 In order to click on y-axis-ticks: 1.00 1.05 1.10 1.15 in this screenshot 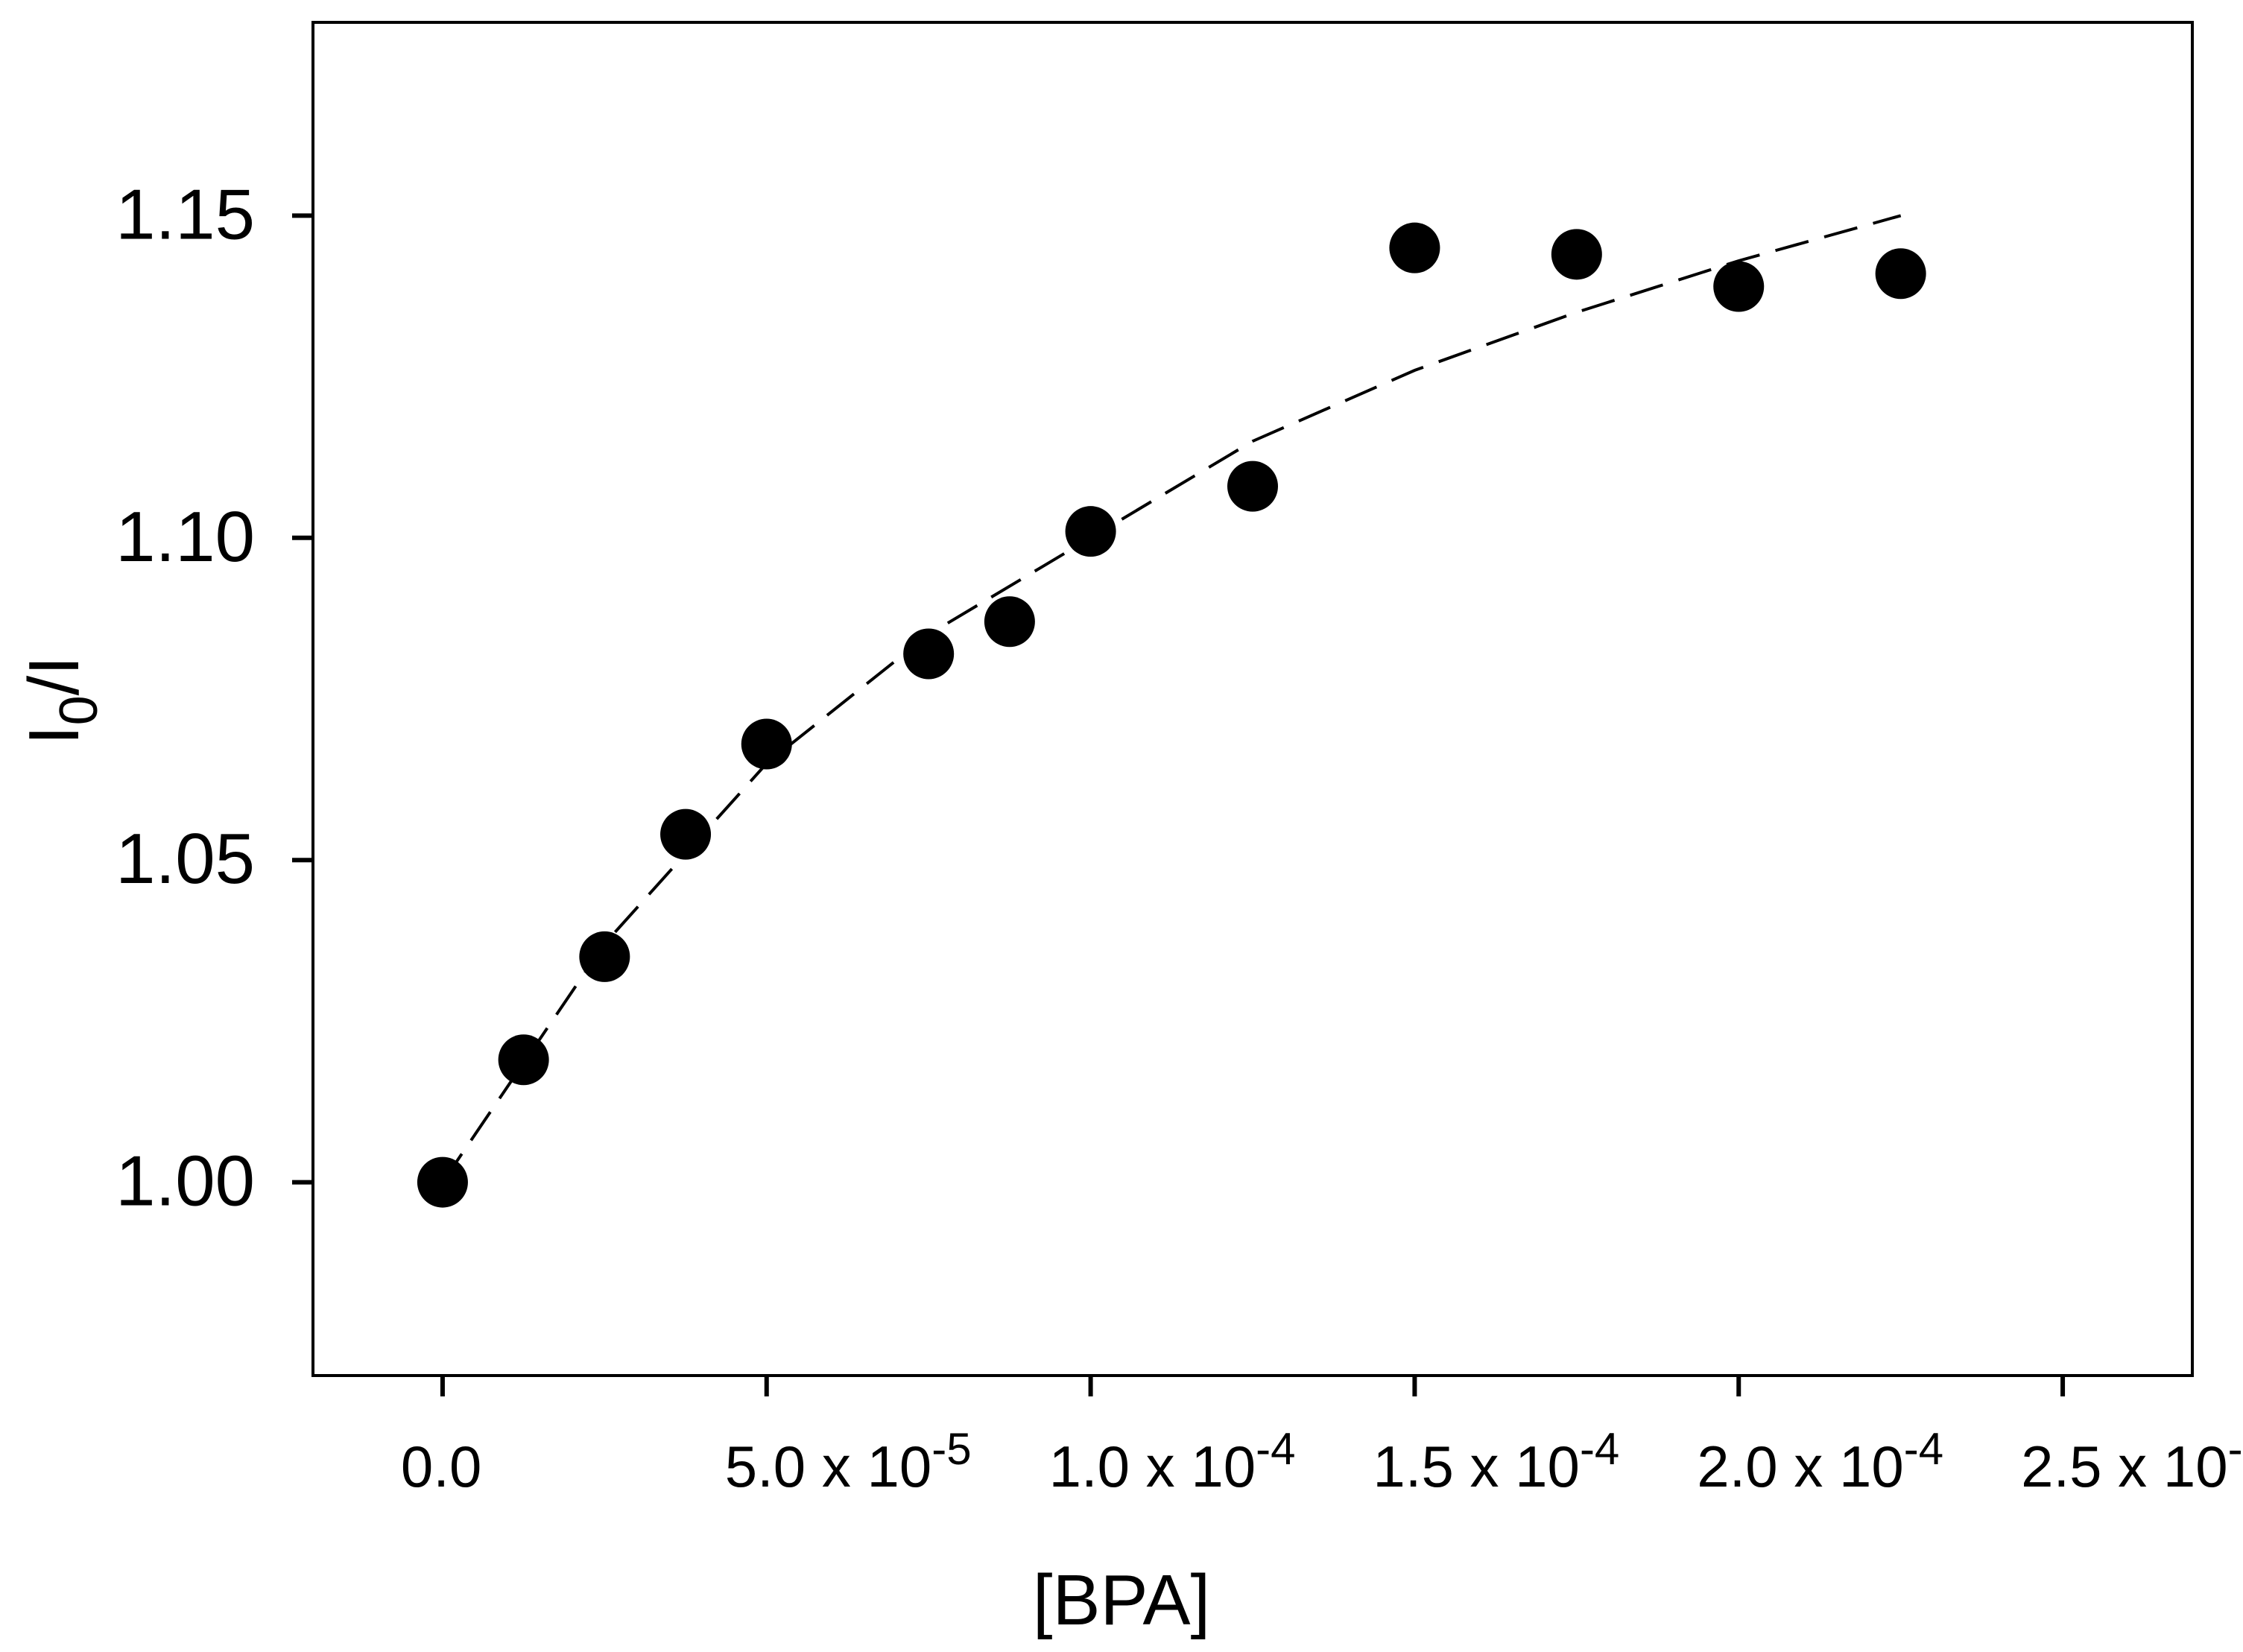, I will do `click(214, 697)`.